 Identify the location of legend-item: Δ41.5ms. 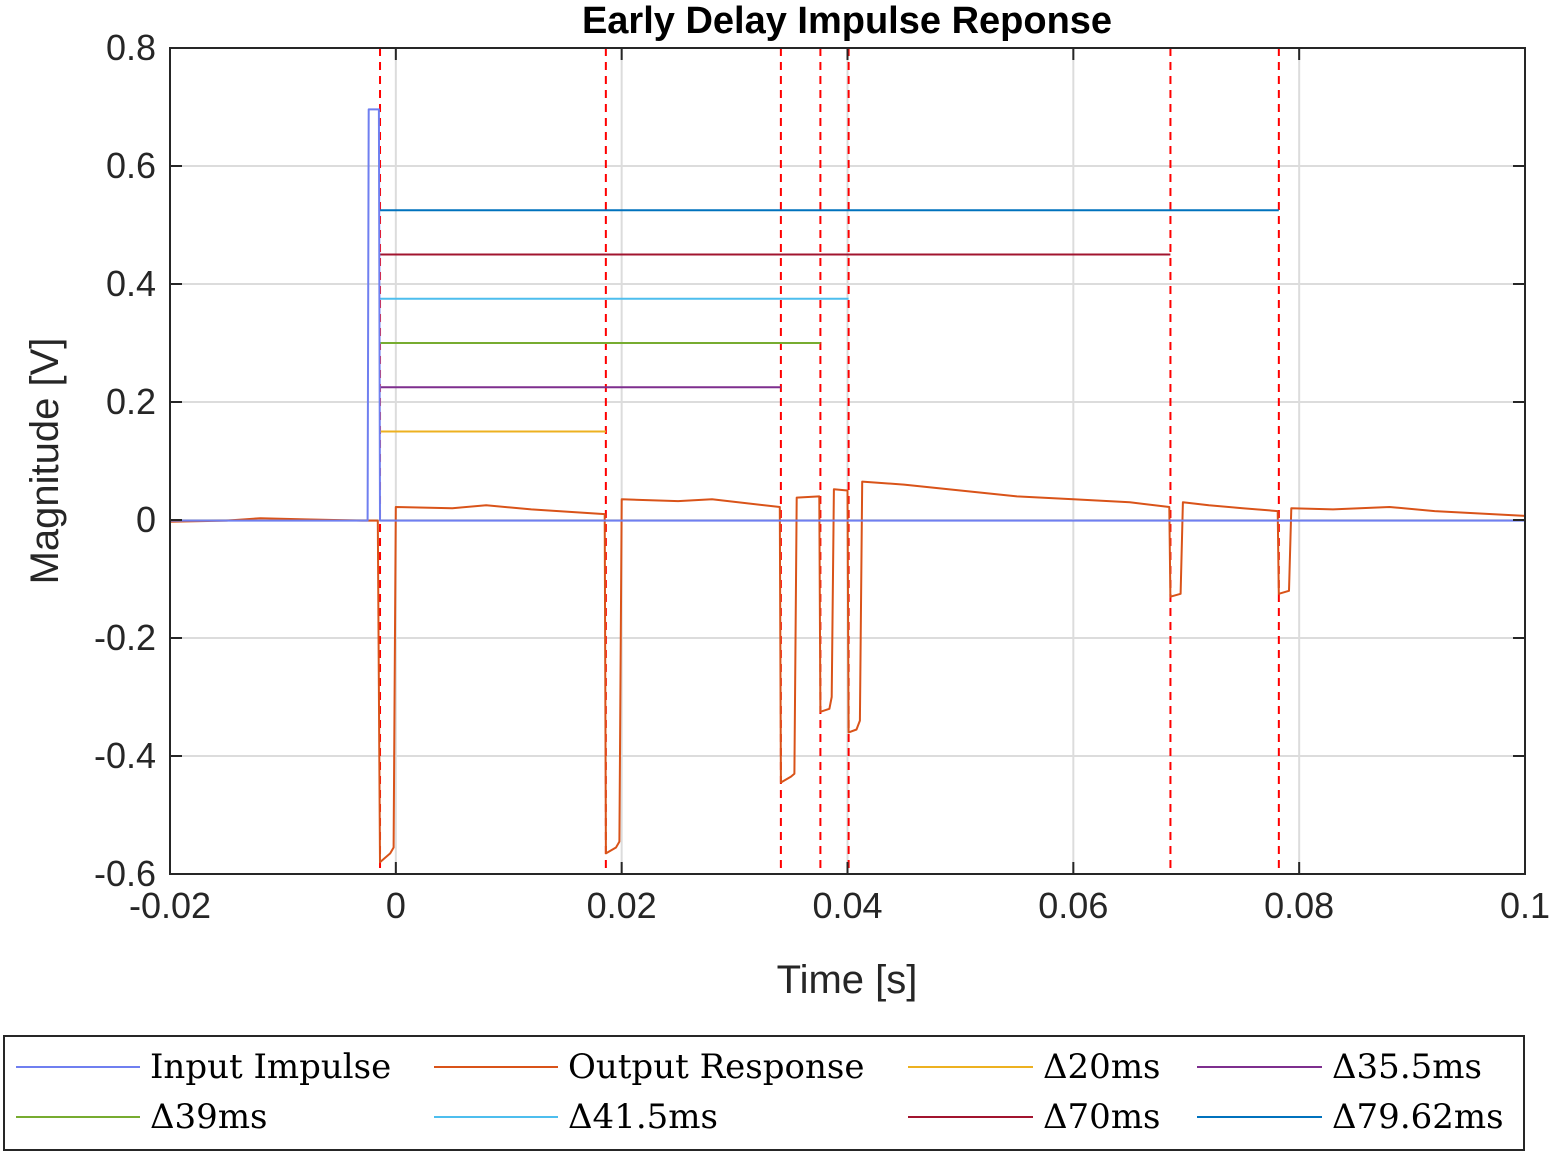
(576, 1117).